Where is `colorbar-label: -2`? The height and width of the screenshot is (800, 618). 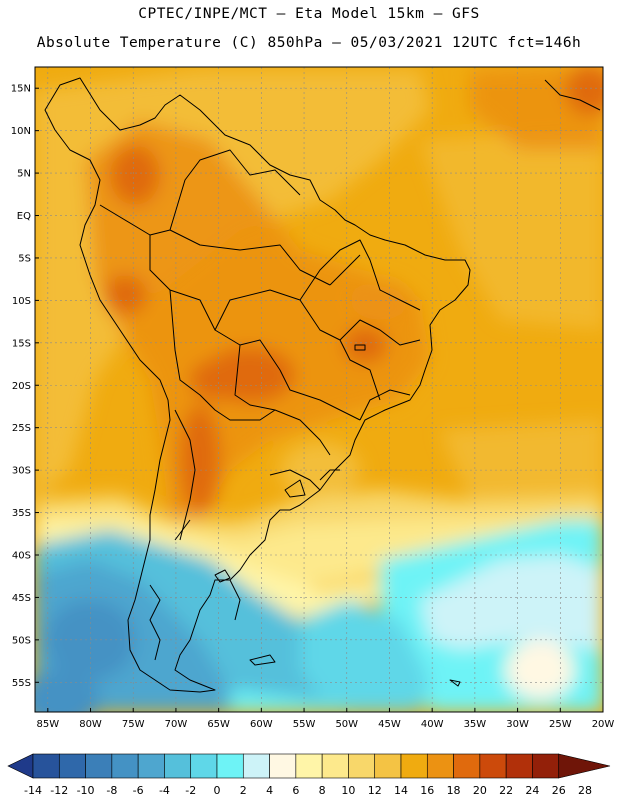
colorbar-label: -2 is located at coordinates (190, 790).